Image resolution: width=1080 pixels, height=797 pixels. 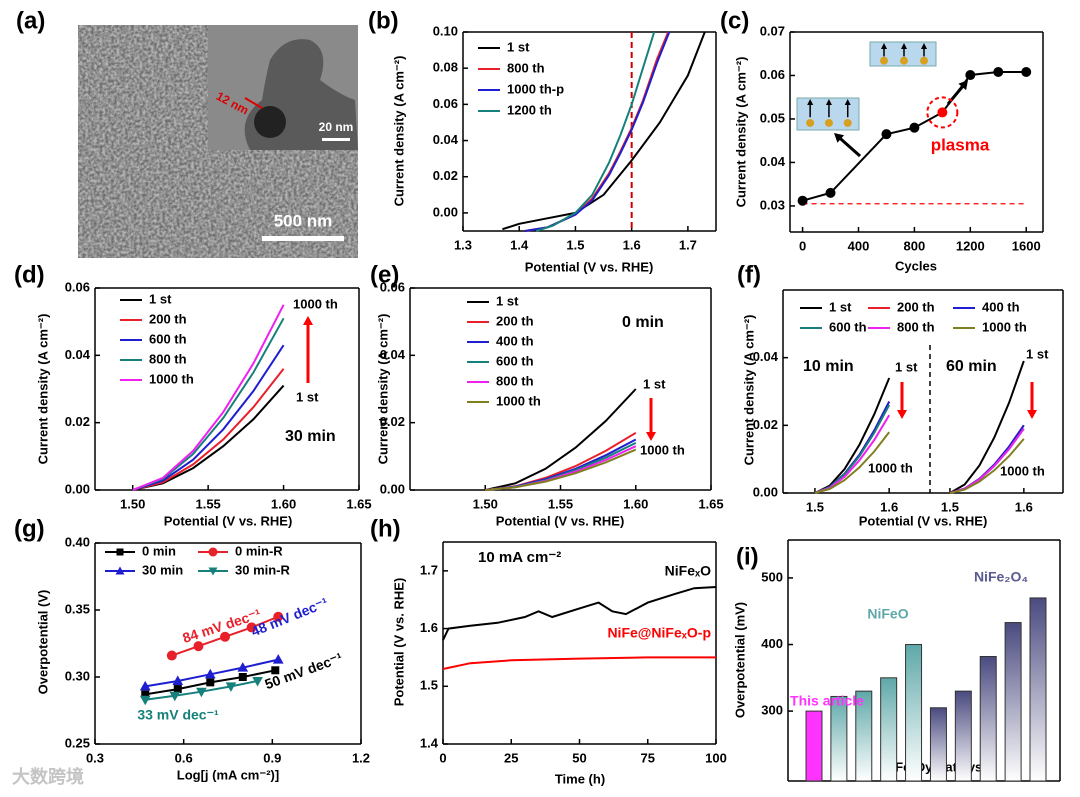 What do you see at coordinates (315, 303) in the screenshot?
I see `annotation: 1000 th` at bounding box center [315, 303].